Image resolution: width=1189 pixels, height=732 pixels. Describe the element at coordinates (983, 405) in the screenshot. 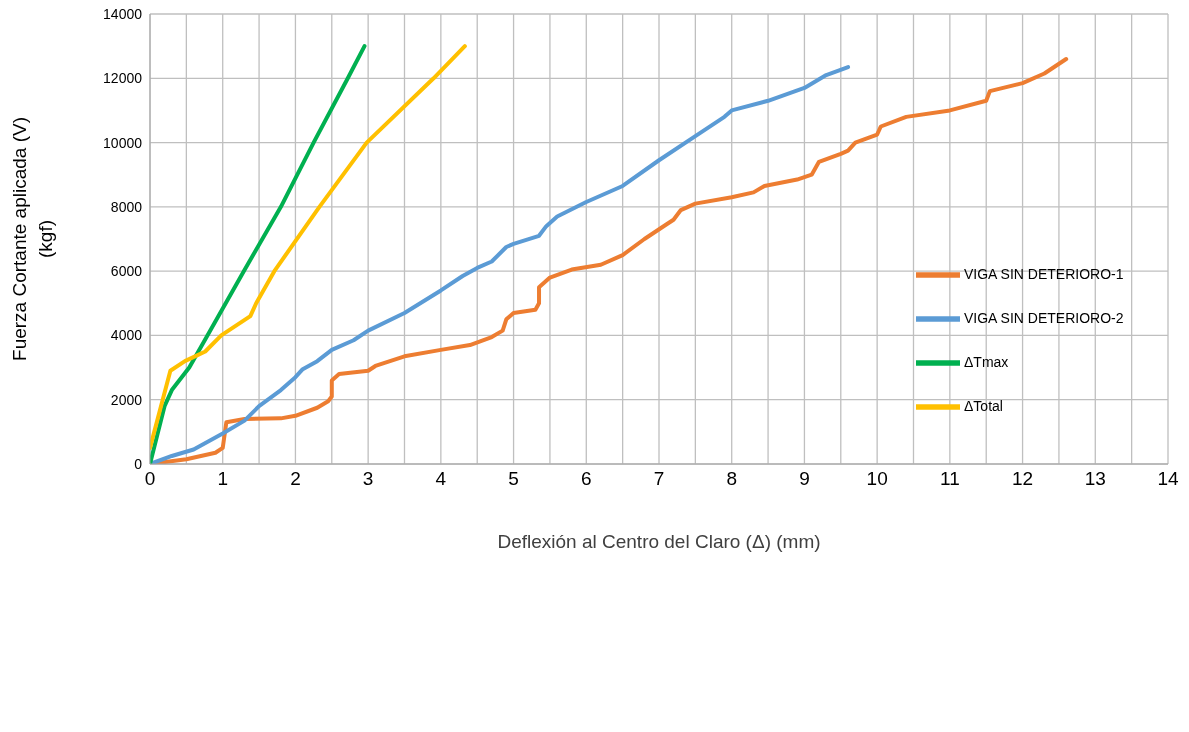

I see `legend-label: ΔTotal` at that location.